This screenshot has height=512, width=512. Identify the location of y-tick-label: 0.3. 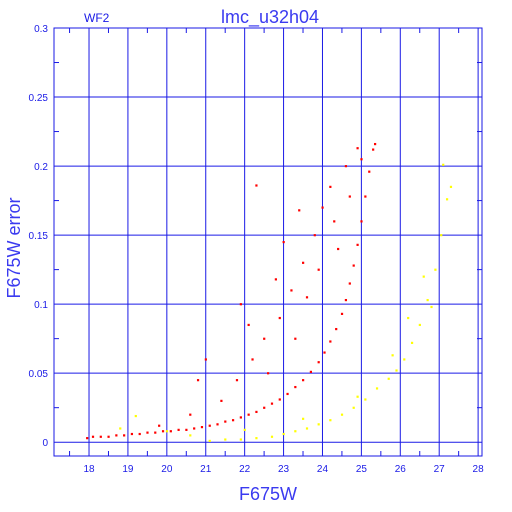
(41, 29).